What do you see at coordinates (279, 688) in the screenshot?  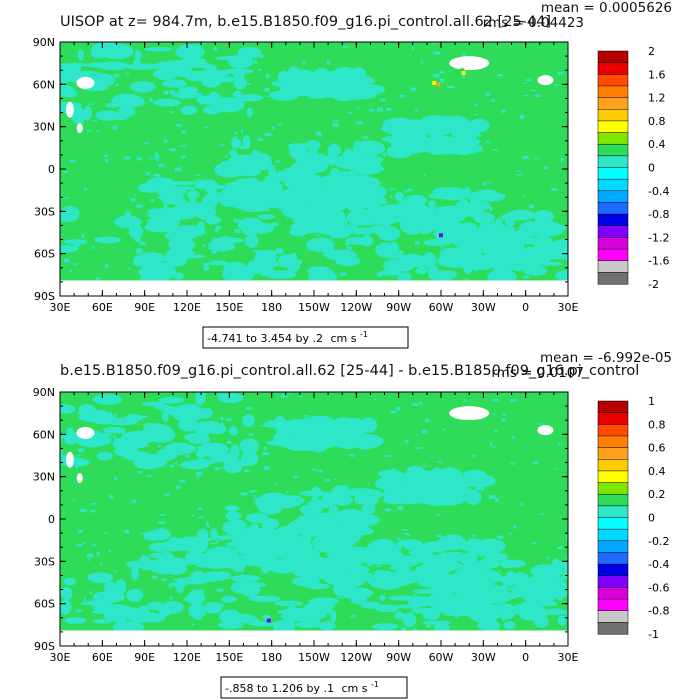 I see `contour-range: -.858 to 1.206 by .1` at bounding box center [279, 688].